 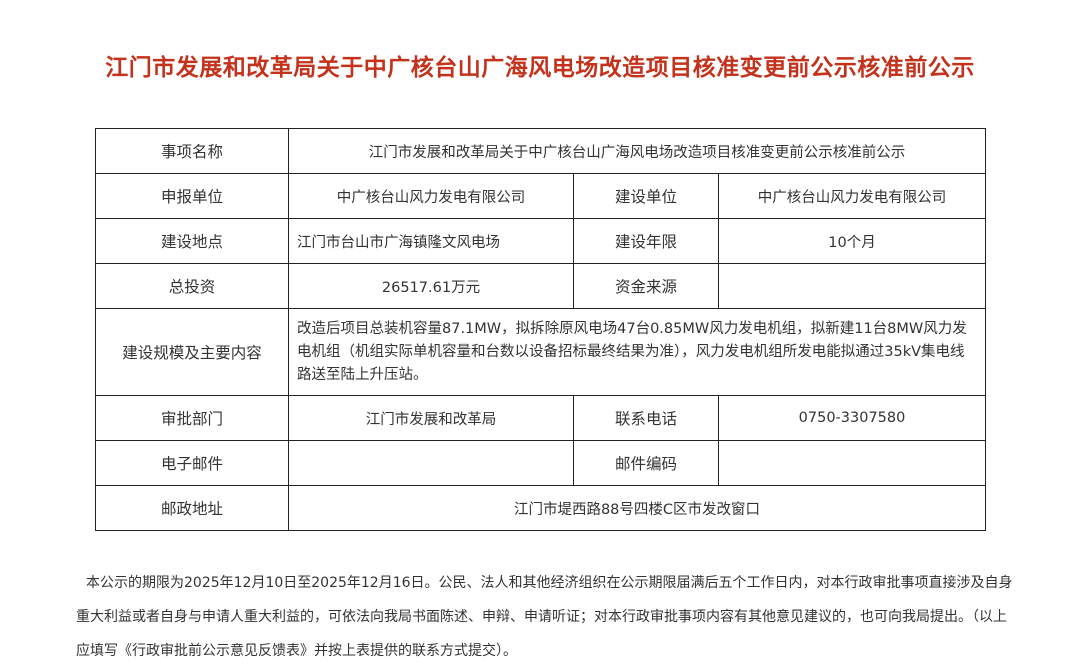 What do you see at coordinates (852, 286) in the screenshot?
I see `funding-value` at bounding box center [852, 286].